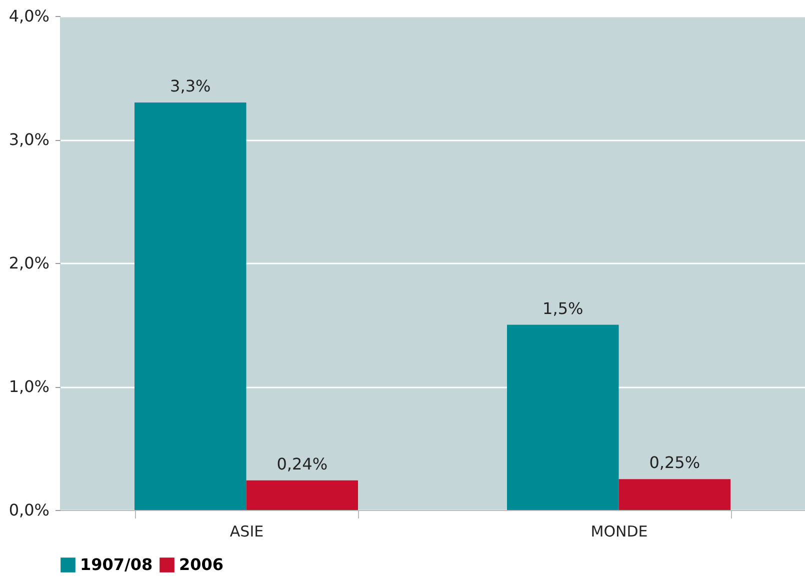 Image resolution: width=805 pixels, height=581 pixels. I want to click on legend-label: 1907/08, so click(116, 564).